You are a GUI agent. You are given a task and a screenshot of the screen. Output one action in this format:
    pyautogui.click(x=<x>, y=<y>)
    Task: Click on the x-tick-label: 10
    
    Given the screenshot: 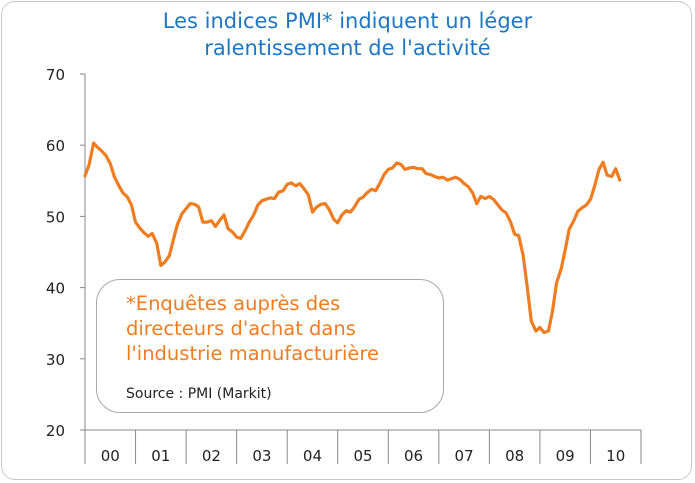 What is the action you would take?
    pyautogui.click(x=615, y=456)
    